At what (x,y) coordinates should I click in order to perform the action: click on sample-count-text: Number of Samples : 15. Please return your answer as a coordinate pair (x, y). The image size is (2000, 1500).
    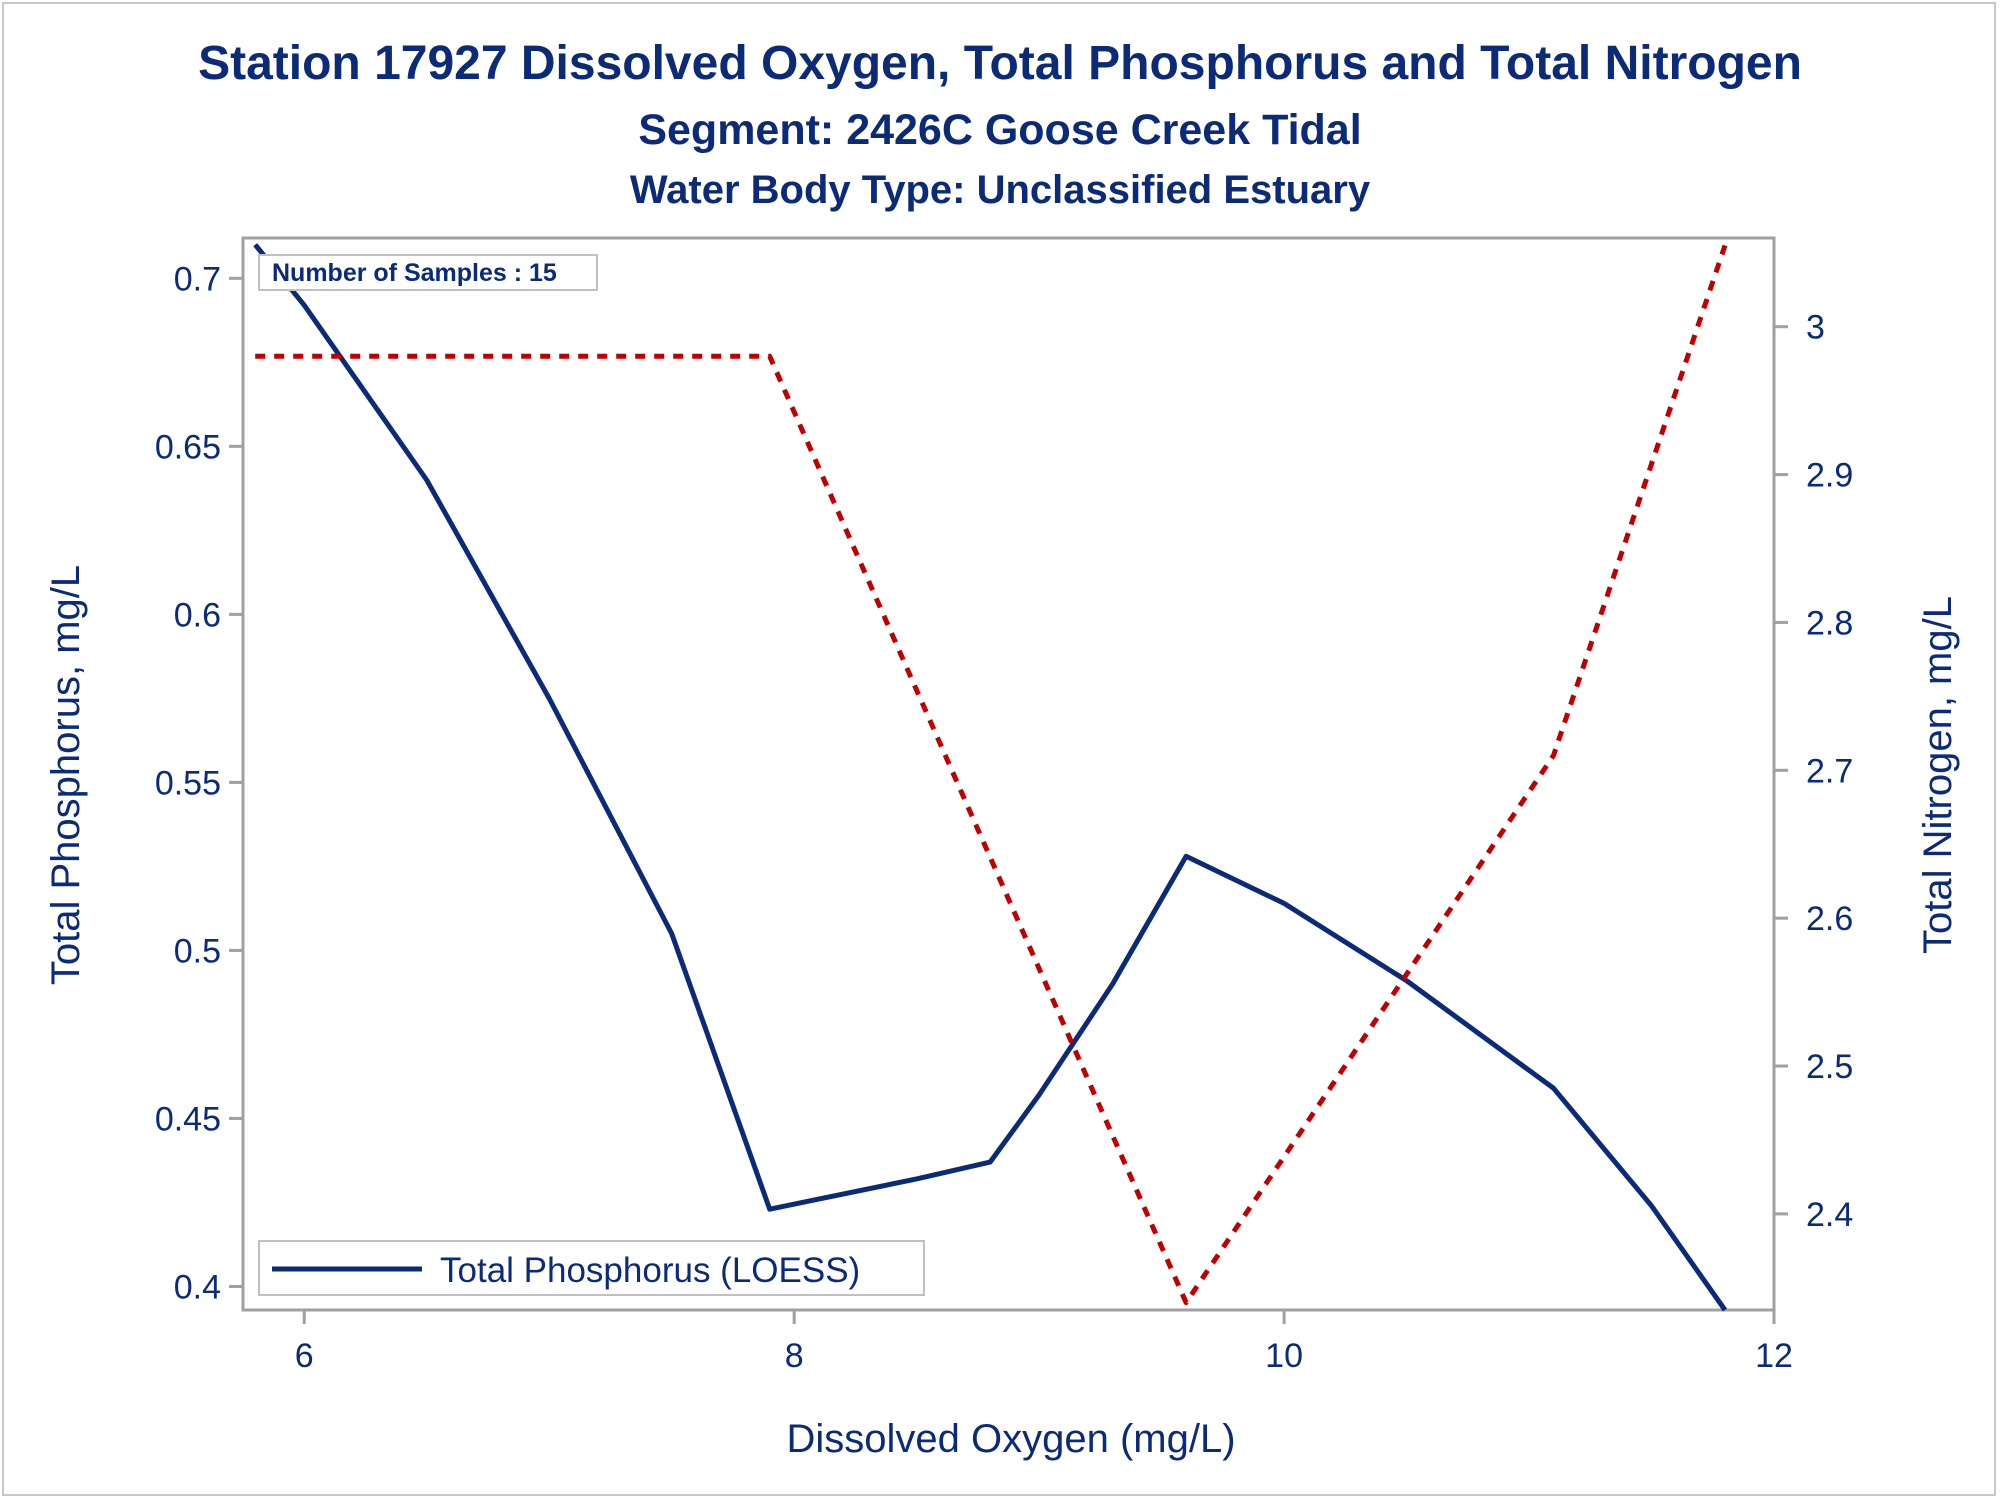
    Looking at the image, I should click on (414, 273).